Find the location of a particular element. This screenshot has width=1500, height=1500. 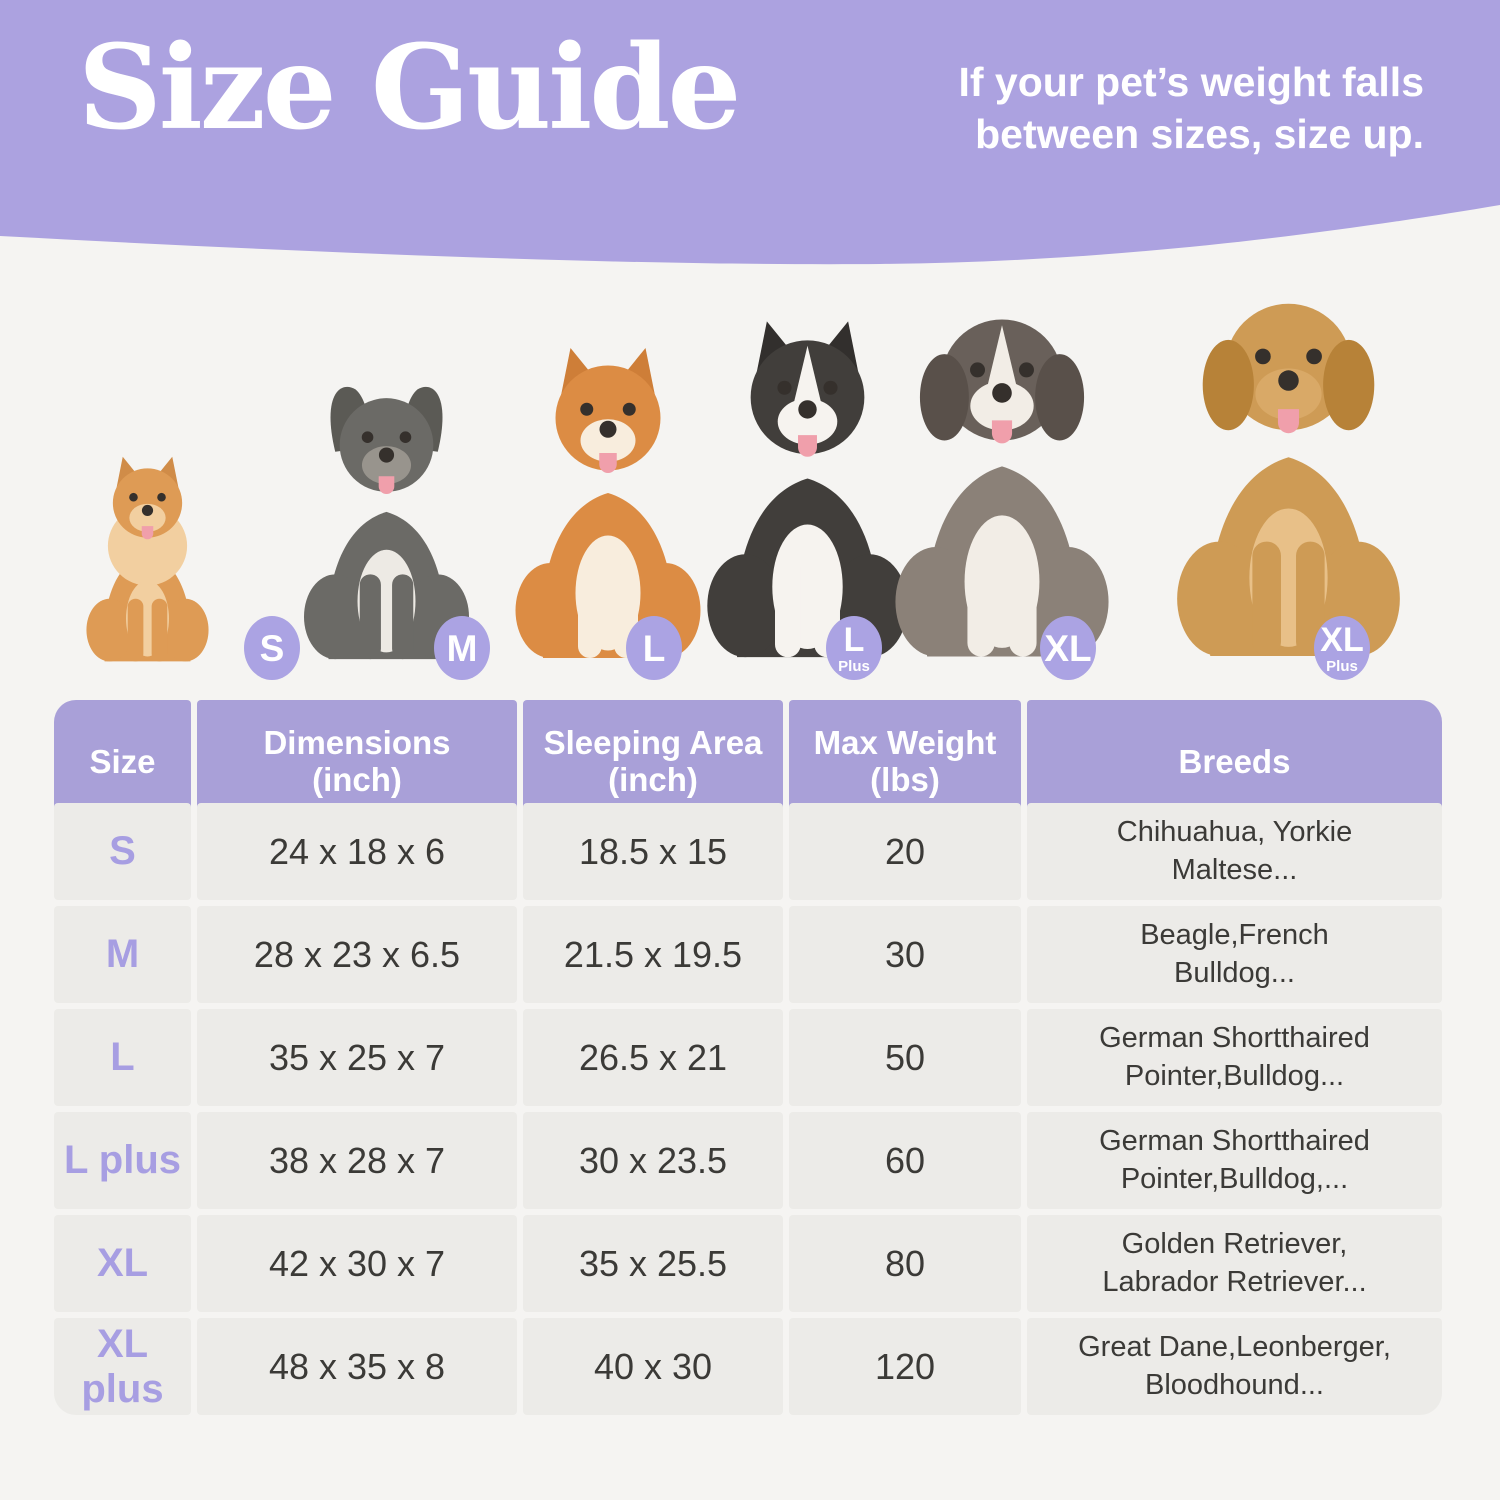

table-cell-s-size: S is located at coordinates (122, 851).